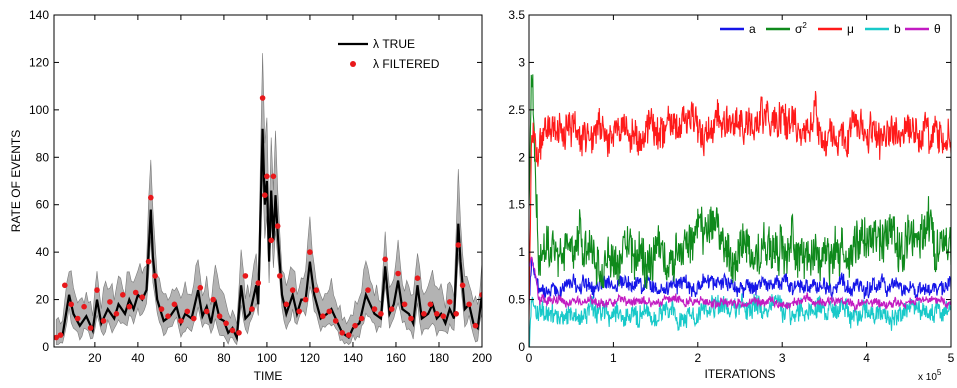 This screenshot has width=957, height=388. I want to click on right-legend-label-sup-1: 2, so click(804, 25).